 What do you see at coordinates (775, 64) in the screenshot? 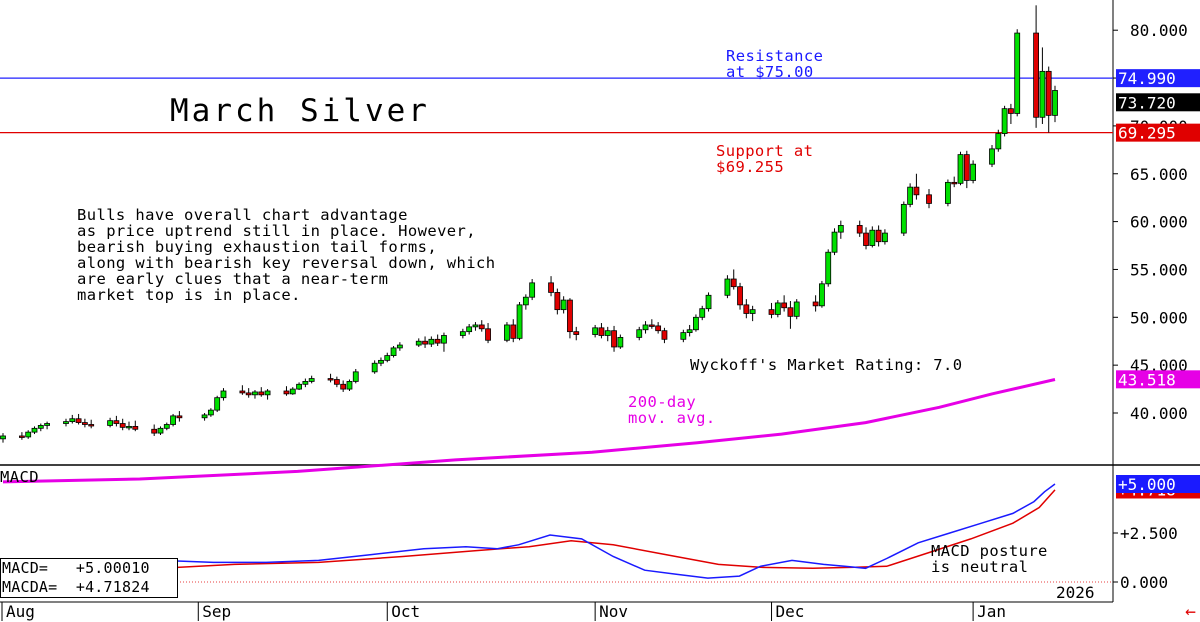
I see `resistance-note: Resistance at $75.00` at bounding box center [775, 64].